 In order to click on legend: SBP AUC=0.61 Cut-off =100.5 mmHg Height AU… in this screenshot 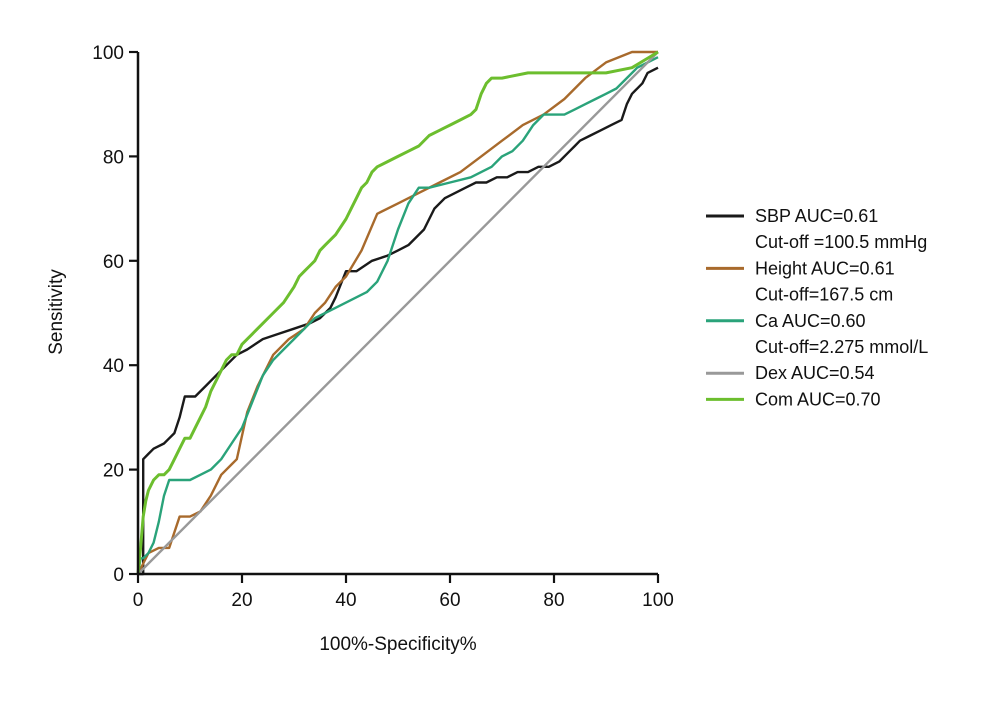, I will do `click(817, 307)`.